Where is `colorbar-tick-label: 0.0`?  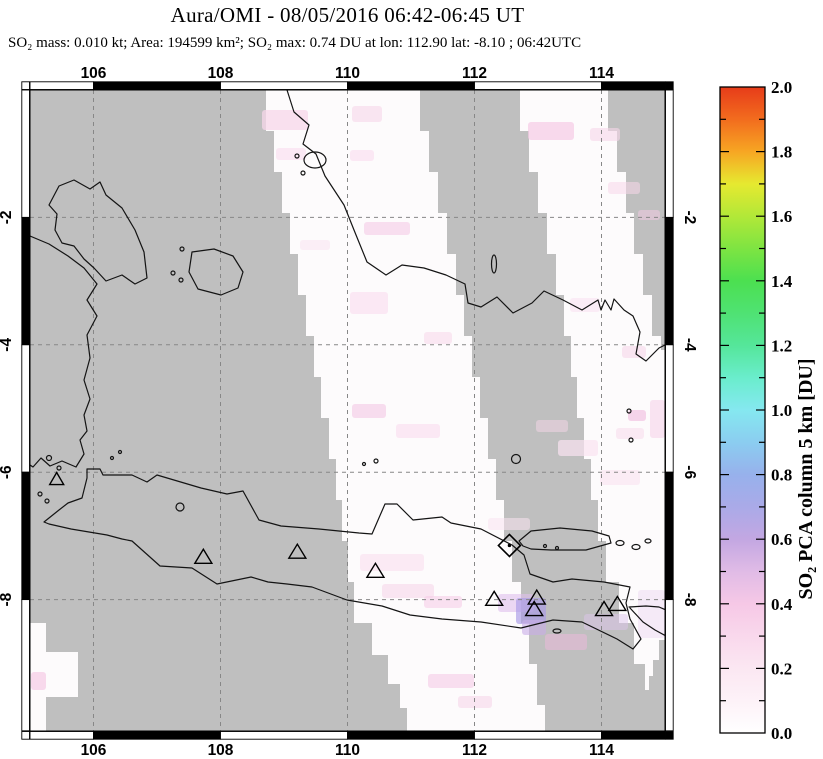
colorbar-tick-label: 0.0 is located at coordinates (781, 733).